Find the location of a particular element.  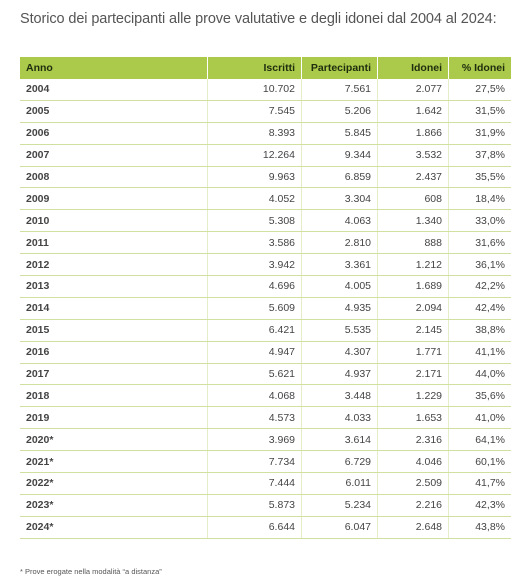

cell-partecipanti: 2.810 is located at coordinates (339, 243).